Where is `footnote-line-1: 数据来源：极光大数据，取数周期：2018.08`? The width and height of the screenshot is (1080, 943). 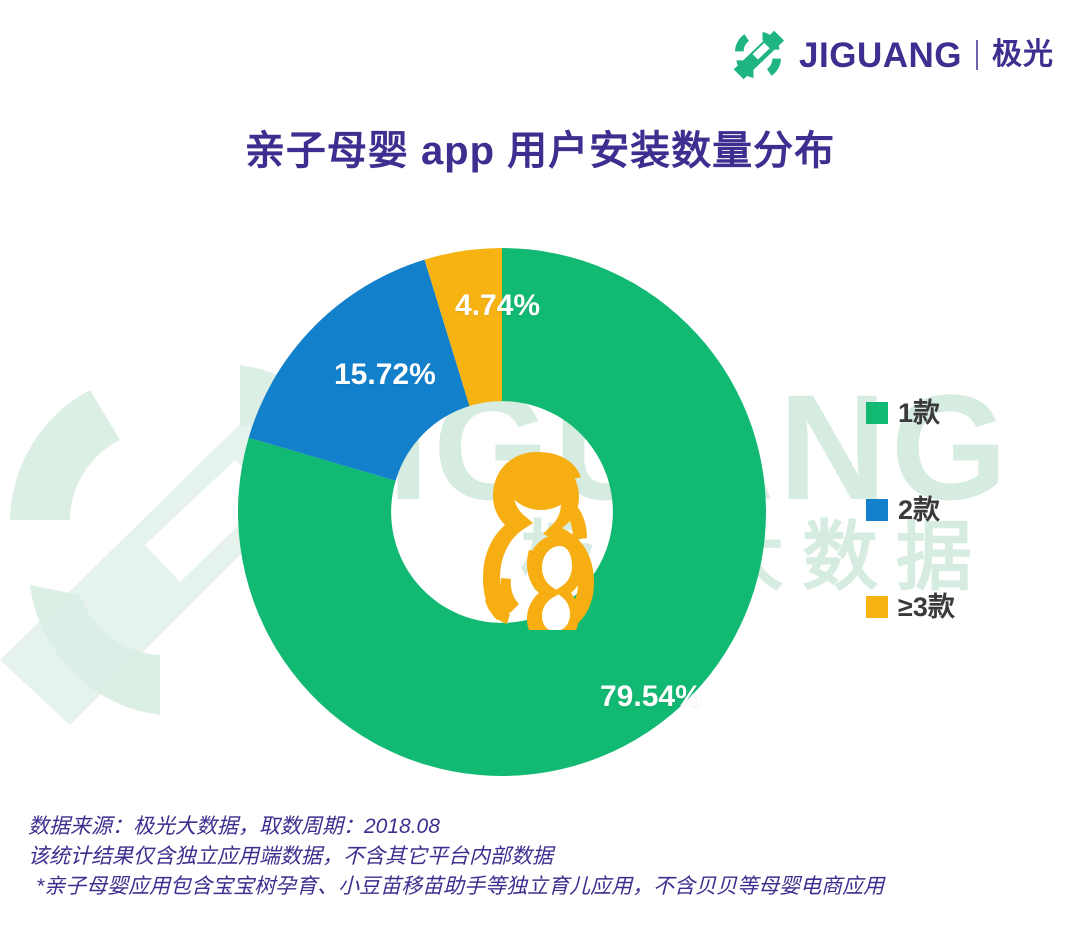 footnote-line-1: 数据来源：极光大数据，取数周期：2018.08 is located at coordinates (234, 826).